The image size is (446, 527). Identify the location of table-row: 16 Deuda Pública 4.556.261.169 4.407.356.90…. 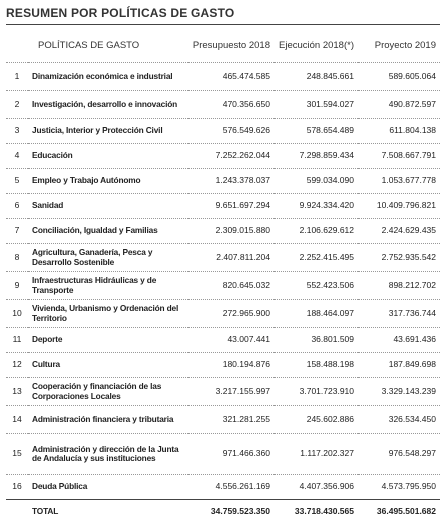
(223, 487).